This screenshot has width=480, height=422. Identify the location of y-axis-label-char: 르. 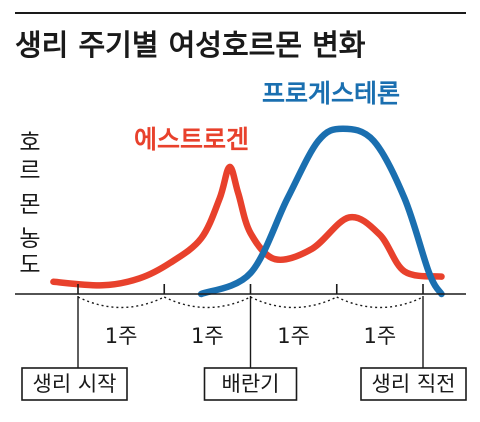
(29, 171).